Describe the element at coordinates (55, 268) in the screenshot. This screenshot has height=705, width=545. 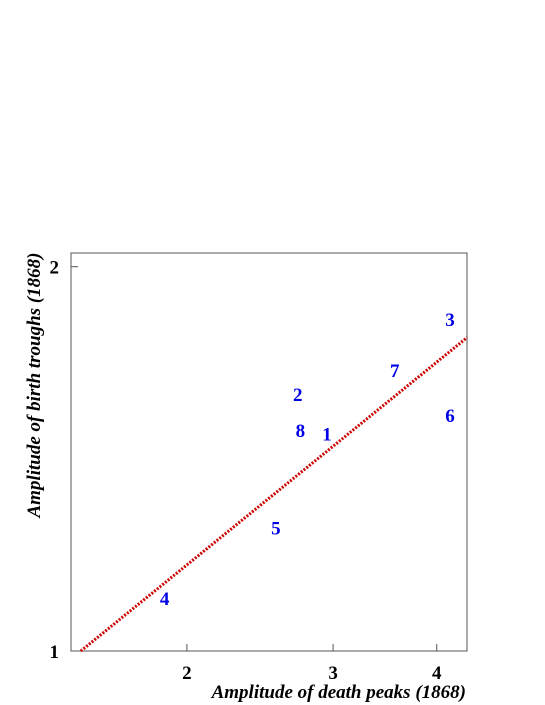
I see `y-tick-label: 2` at that location.